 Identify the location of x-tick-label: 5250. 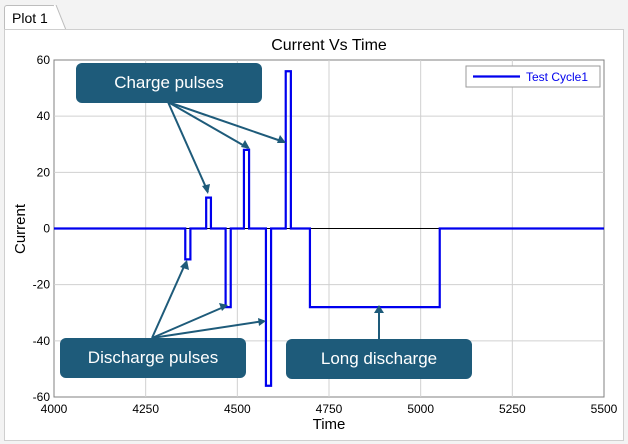
(512, 409).